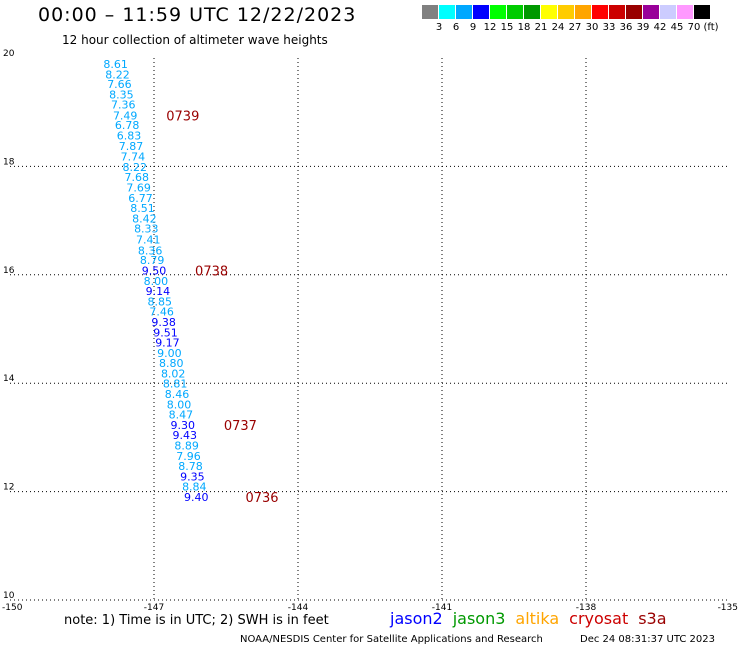 The image size is (740, 650). I want to click on wave-height-point: 8.02, so click(173, 373).